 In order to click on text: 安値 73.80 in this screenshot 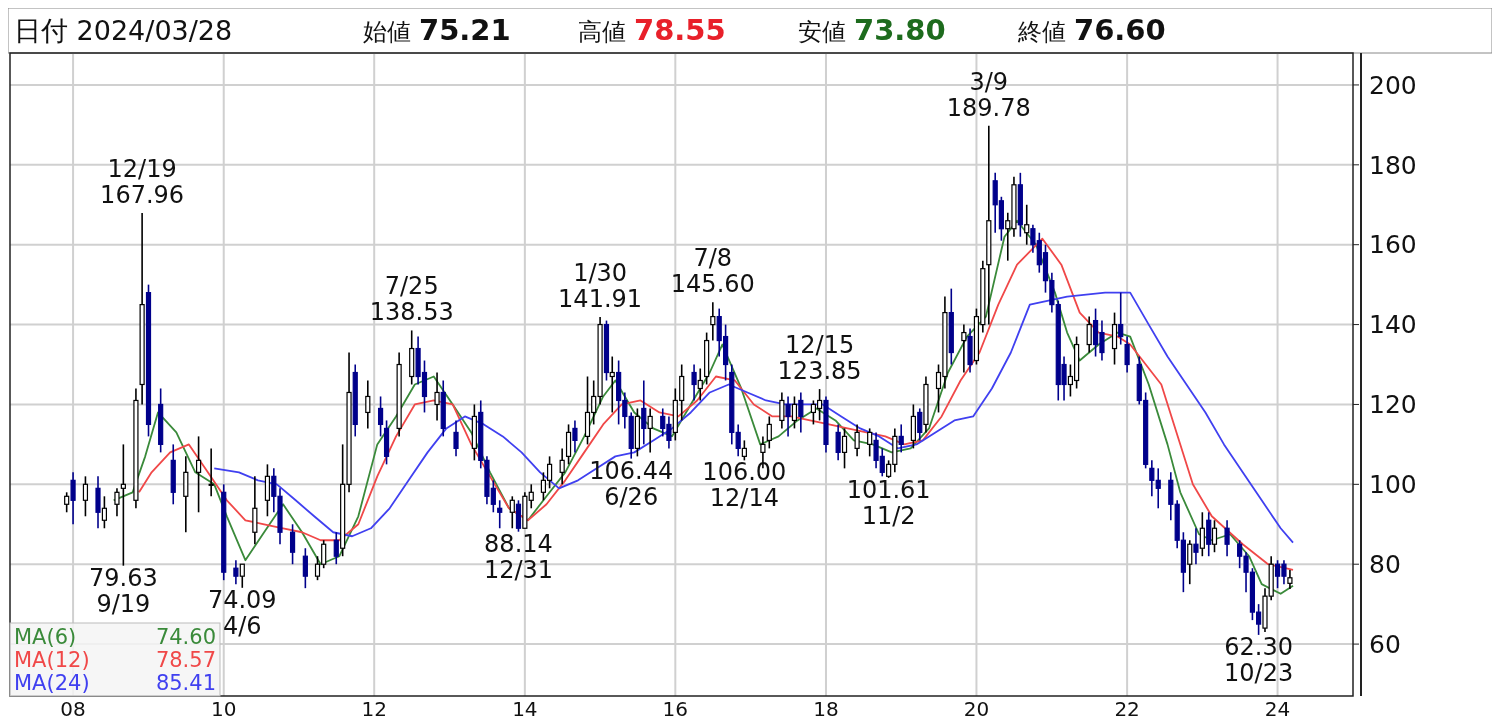, I will do `click(872, 30)`.